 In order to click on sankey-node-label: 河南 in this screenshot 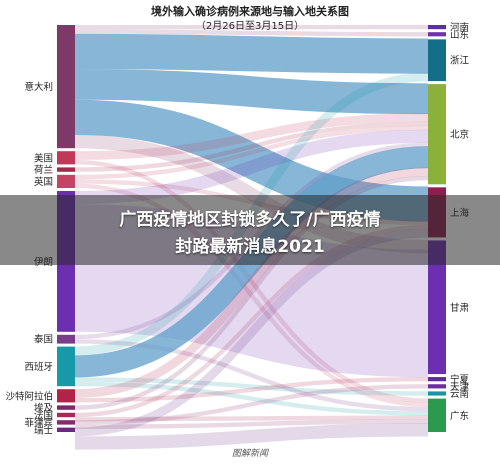, I will do `click(459, 28)`.